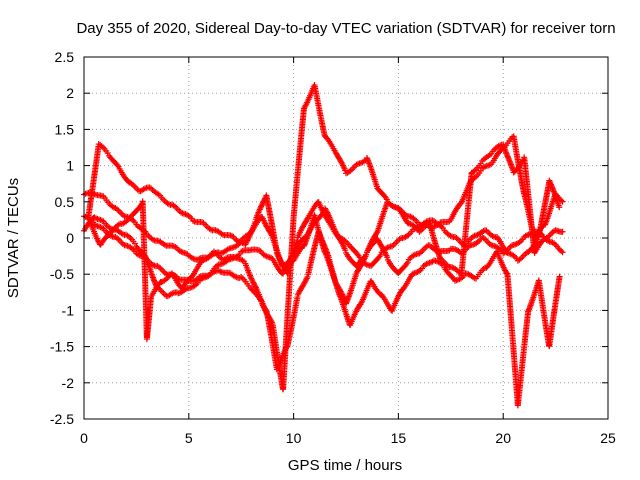 This screenshot has width=640, height=480. I want to click on x-axis-label: GPS time / hours, so click(345, 465).